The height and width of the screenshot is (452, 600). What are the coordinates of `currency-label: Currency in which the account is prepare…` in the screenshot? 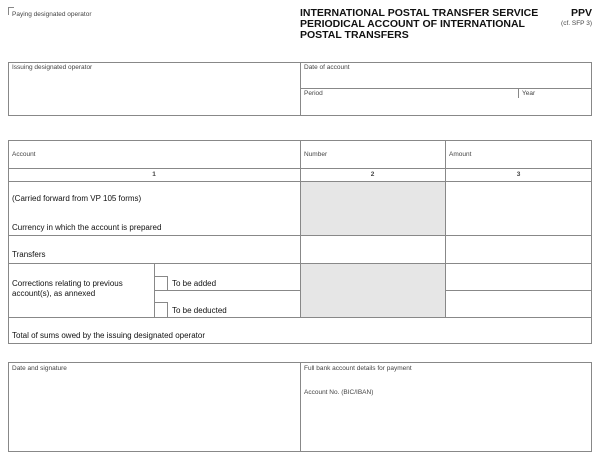 It's located at (87, 227).